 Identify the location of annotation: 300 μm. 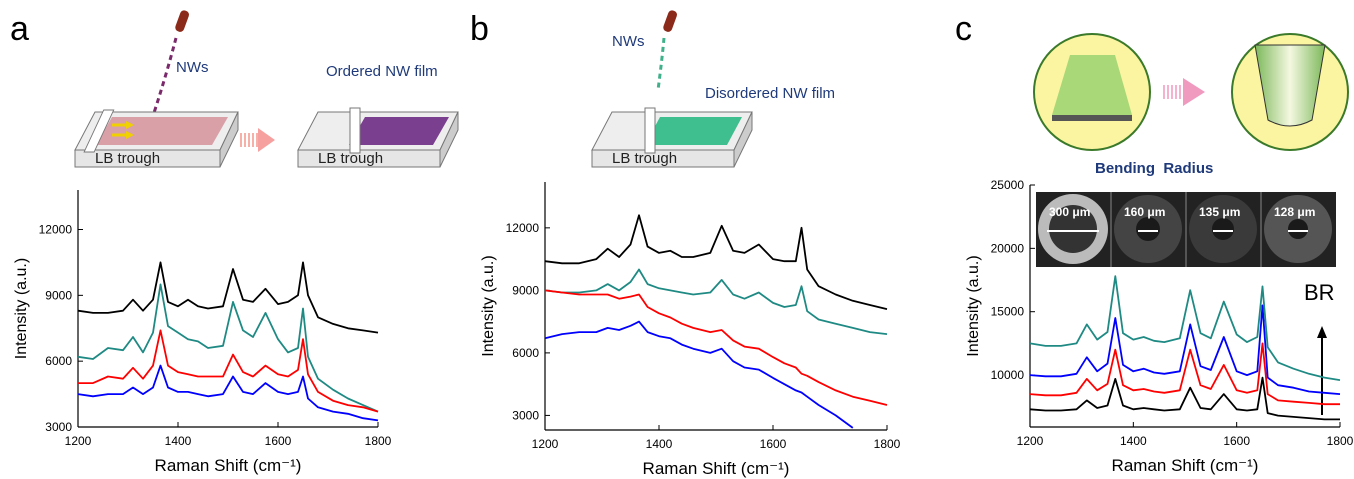
(1069, 212).